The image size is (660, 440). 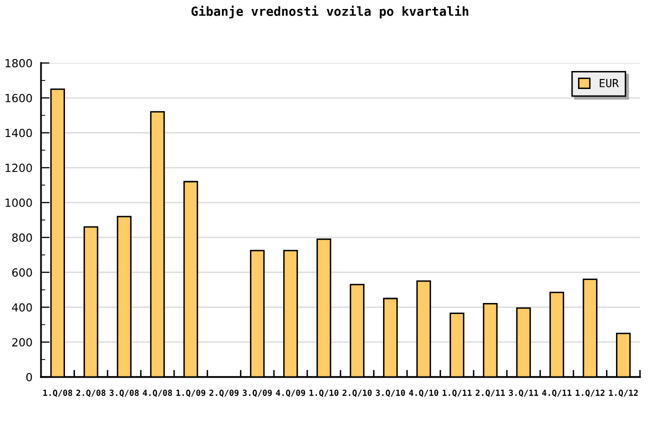 What do you see at coordinates (324, 393) in the screenshot?
I see `x-tick-label: 1.Q/10` at bounding box center [324, 393].